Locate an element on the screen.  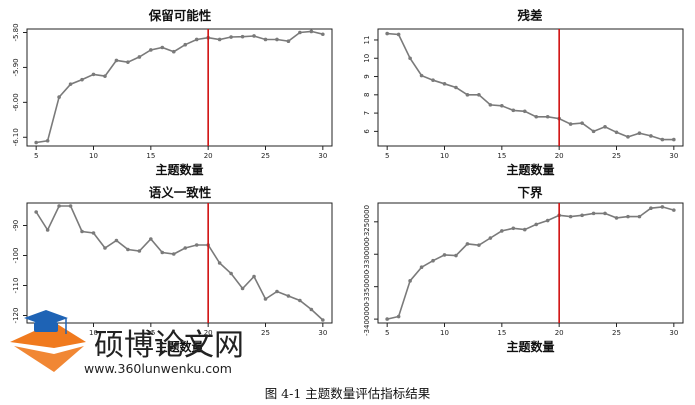
y-tick-label: -5.90 is located at coordinates (16, 67).